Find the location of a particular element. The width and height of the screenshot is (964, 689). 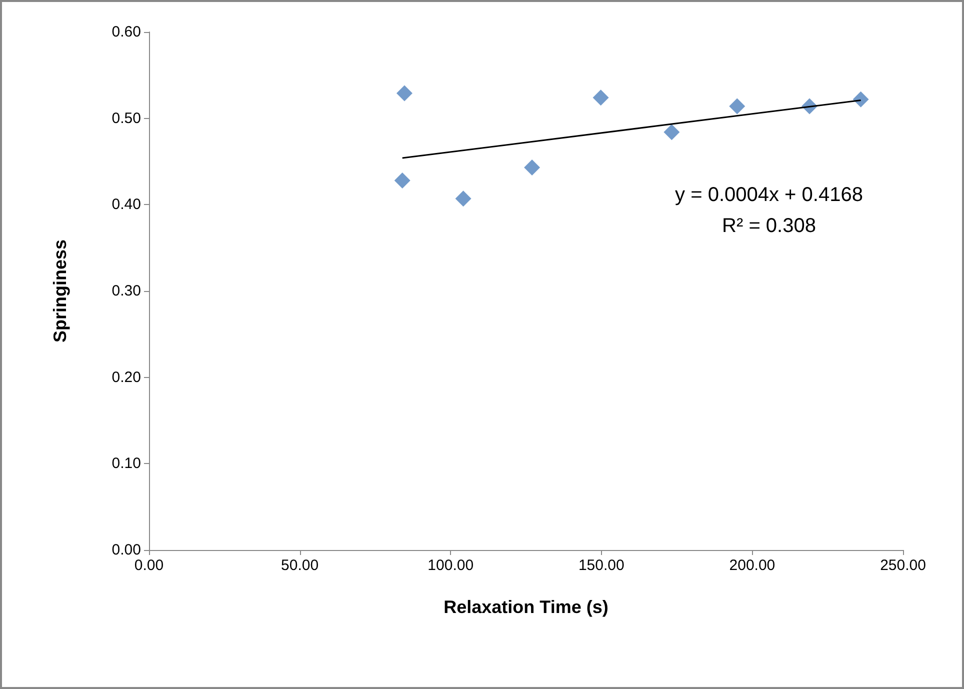

y-tick-label: 0.60 is located at coordinates (126, 32).